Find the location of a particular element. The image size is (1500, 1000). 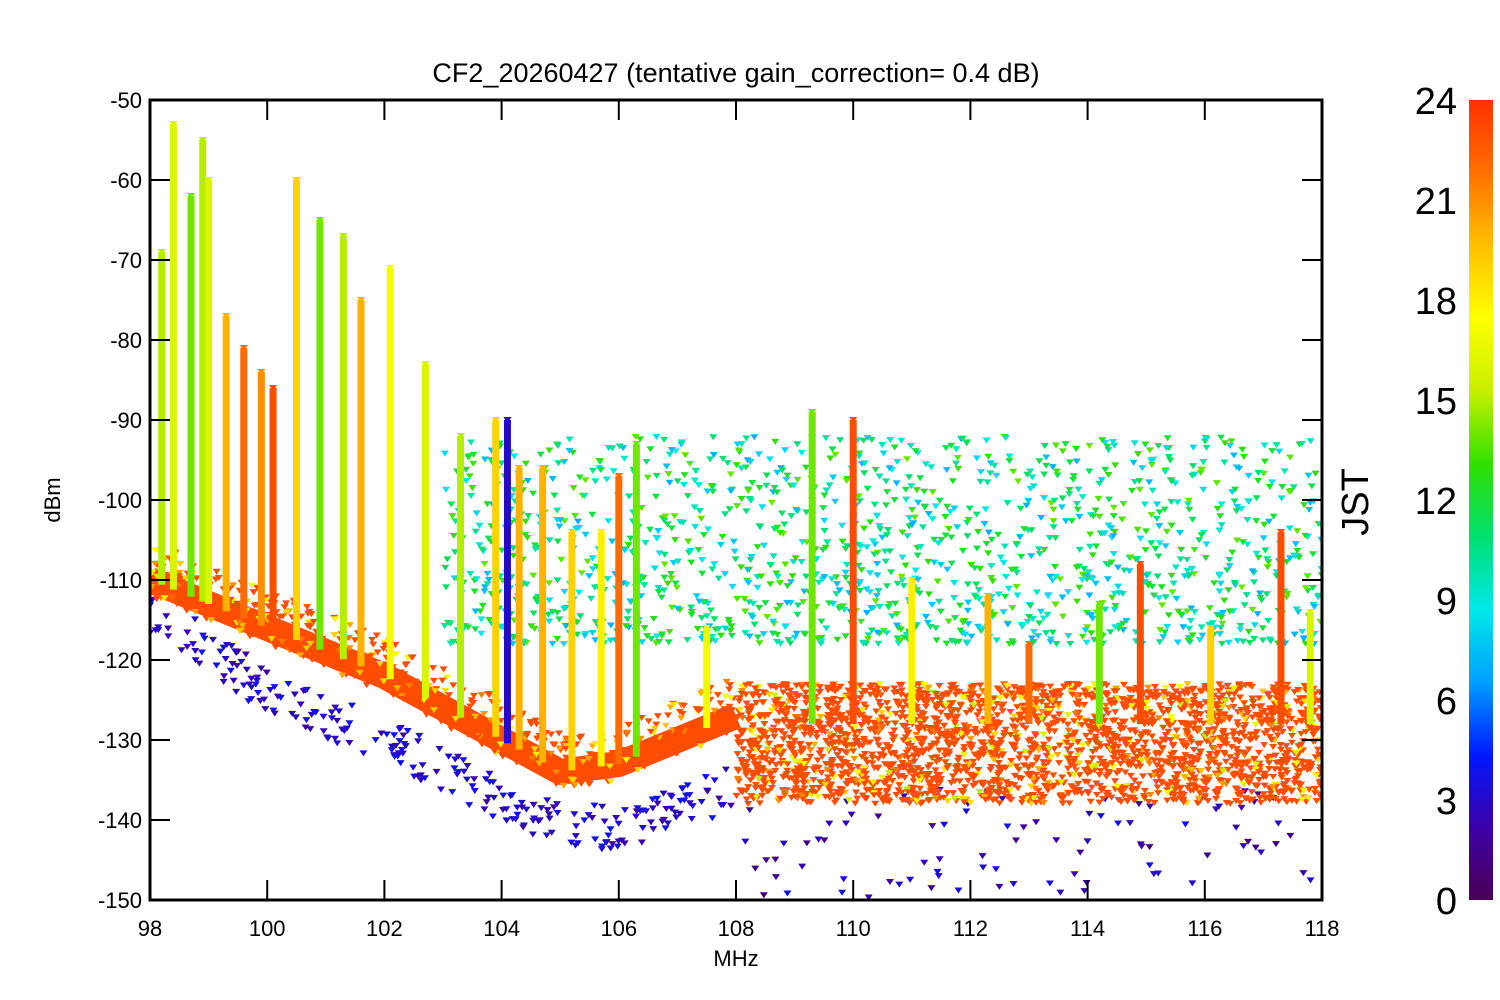

spike-top-marker is located at coordinates (460, 436).